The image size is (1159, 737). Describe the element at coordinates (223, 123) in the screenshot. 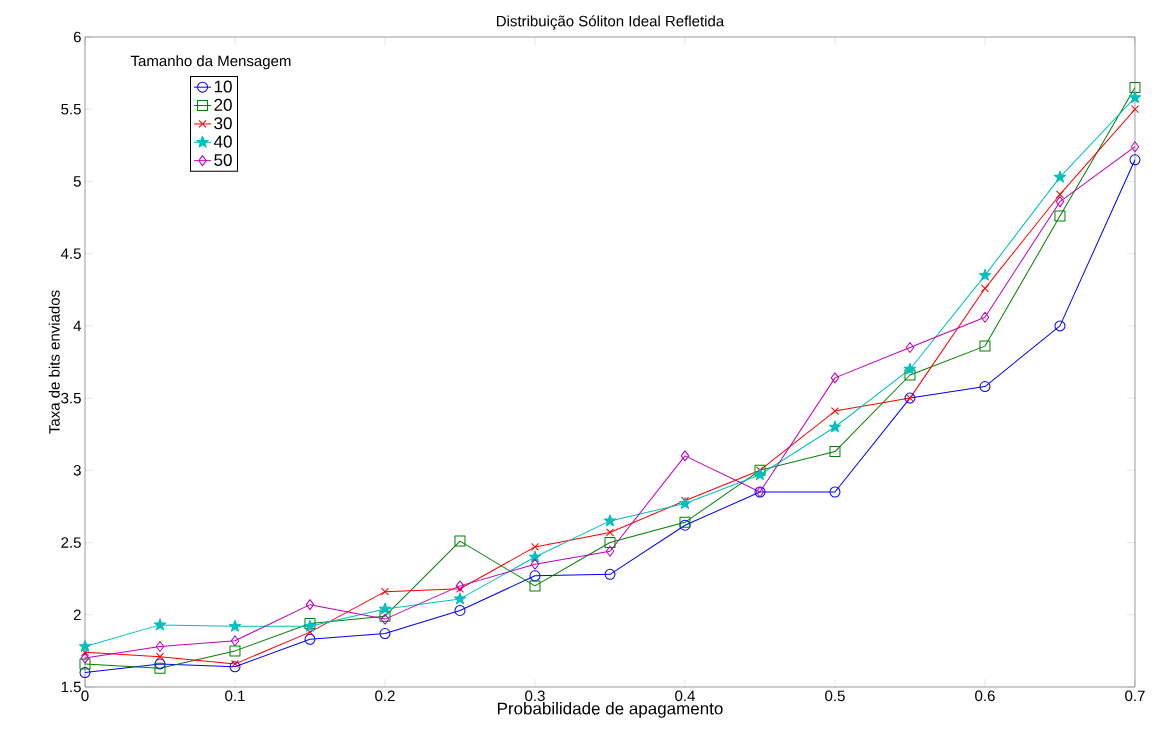

I see `legend-label: 30` at that location.